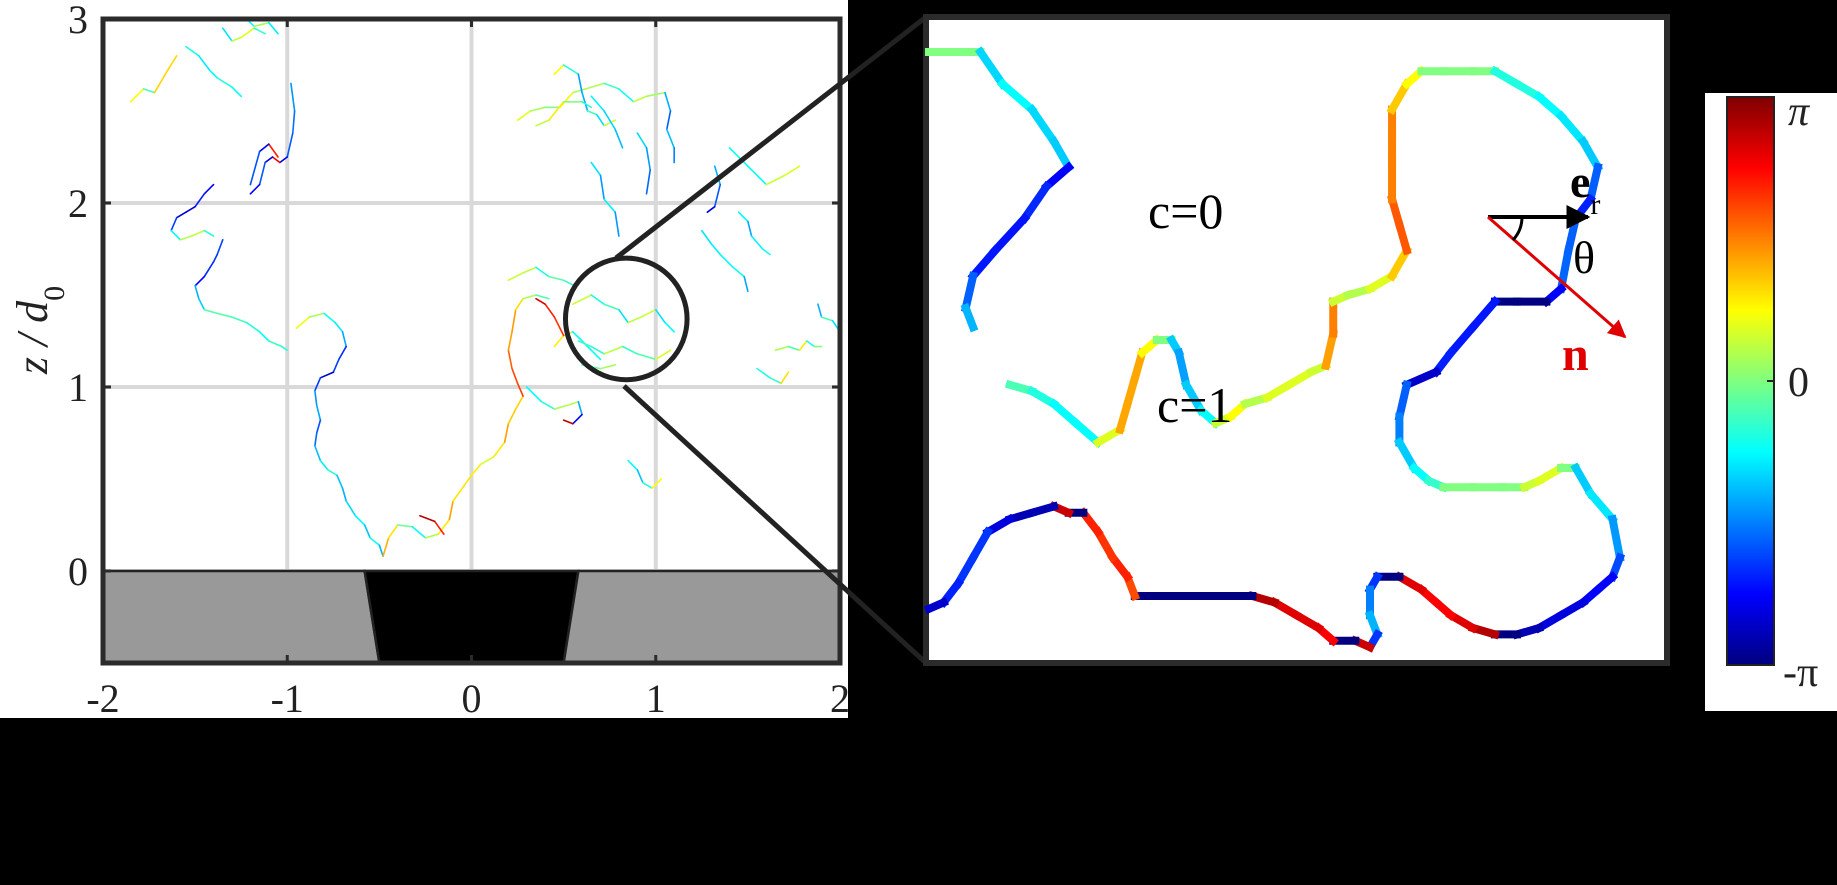 This screenshot has height=885, width=1837. I want to click on label-theta: θ, so click(1584, 257).